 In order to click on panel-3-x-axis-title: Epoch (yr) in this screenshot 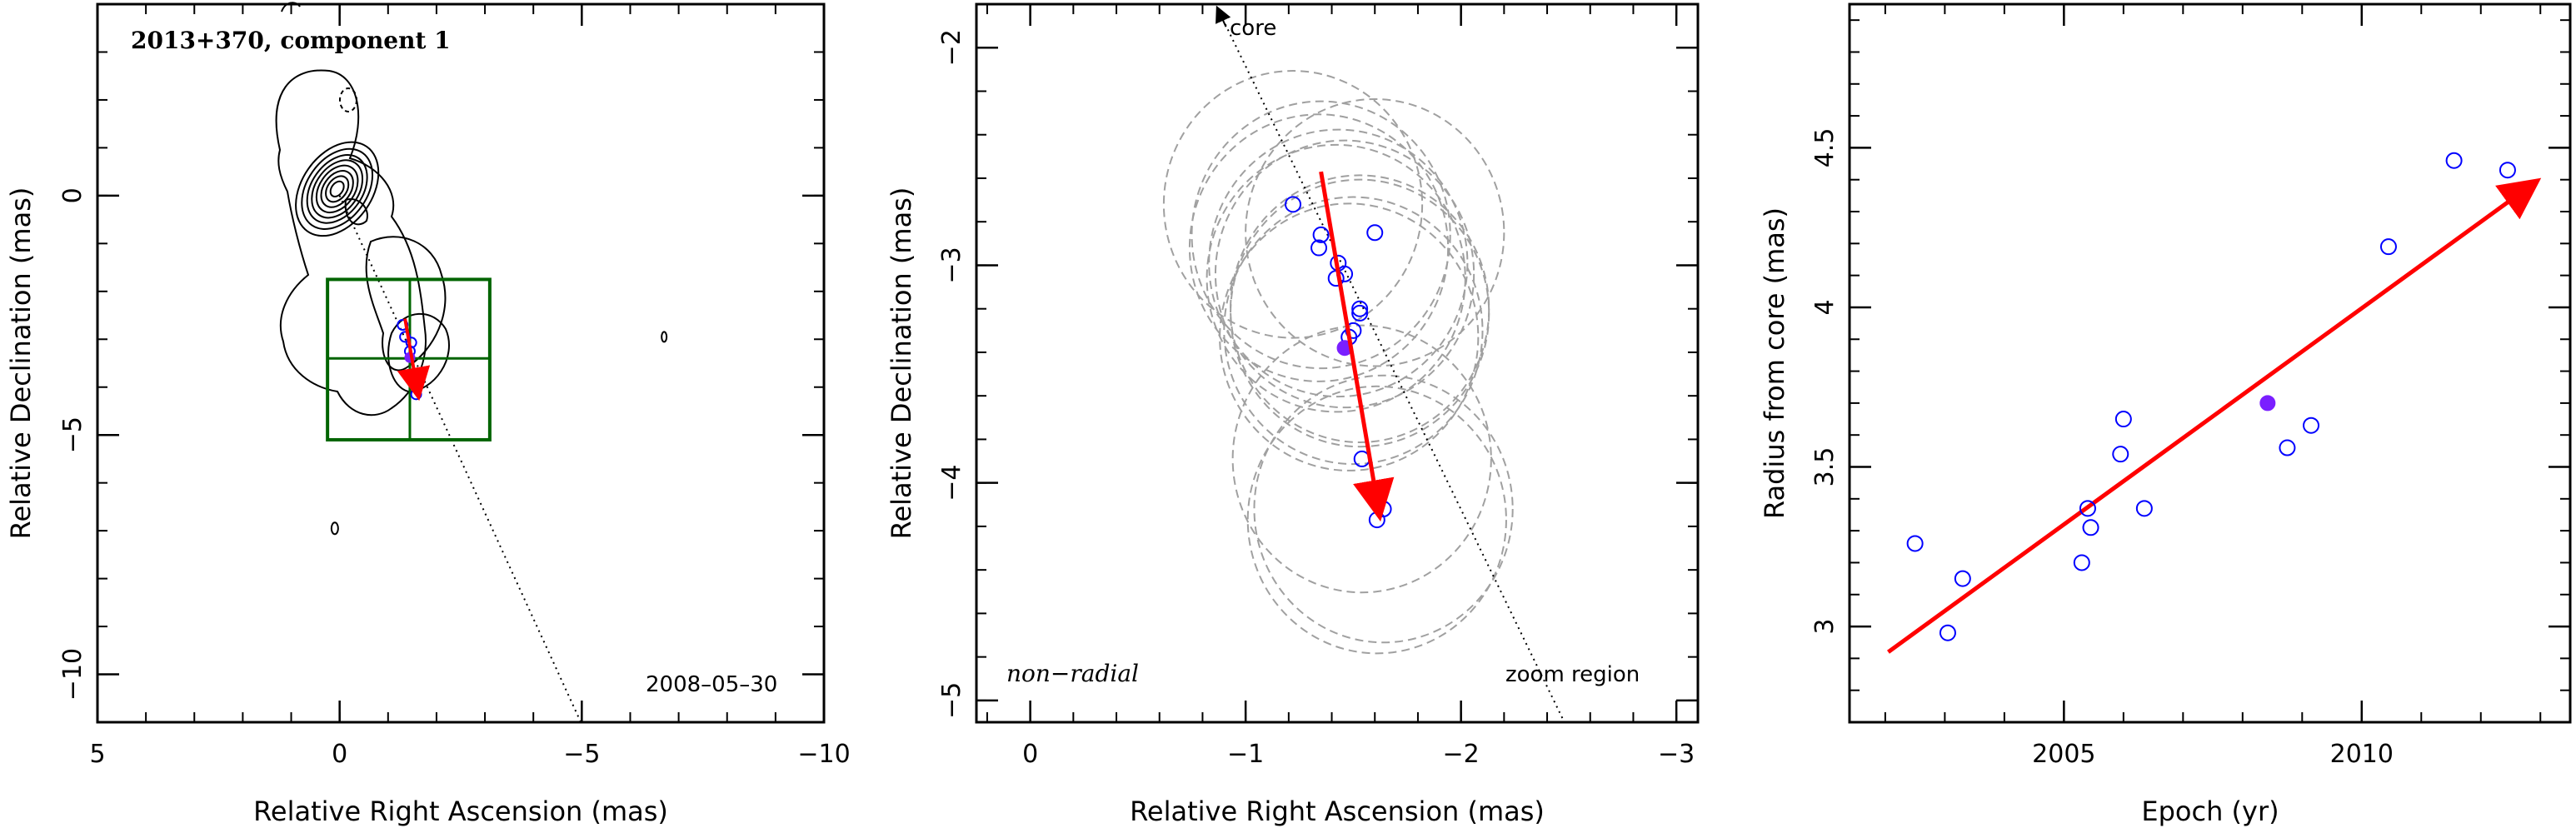, I will do `click(2210, 811)`.